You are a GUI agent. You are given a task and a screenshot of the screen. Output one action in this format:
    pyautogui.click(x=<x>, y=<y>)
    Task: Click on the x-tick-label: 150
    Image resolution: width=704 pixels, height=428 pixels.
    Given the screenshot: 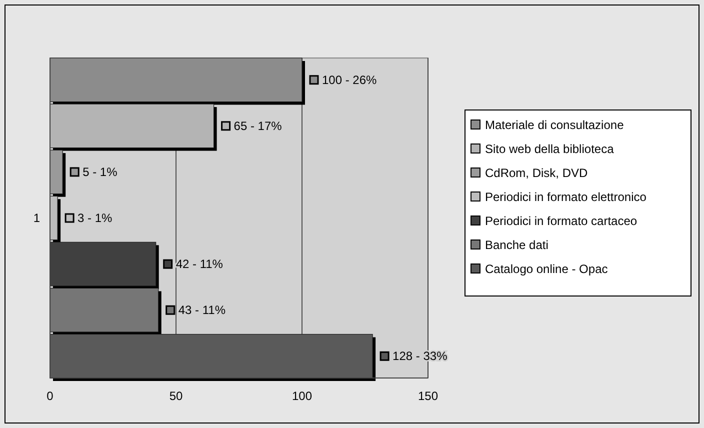 What is the action you would take?
    pyautogui.click(x=428, y=396)
    